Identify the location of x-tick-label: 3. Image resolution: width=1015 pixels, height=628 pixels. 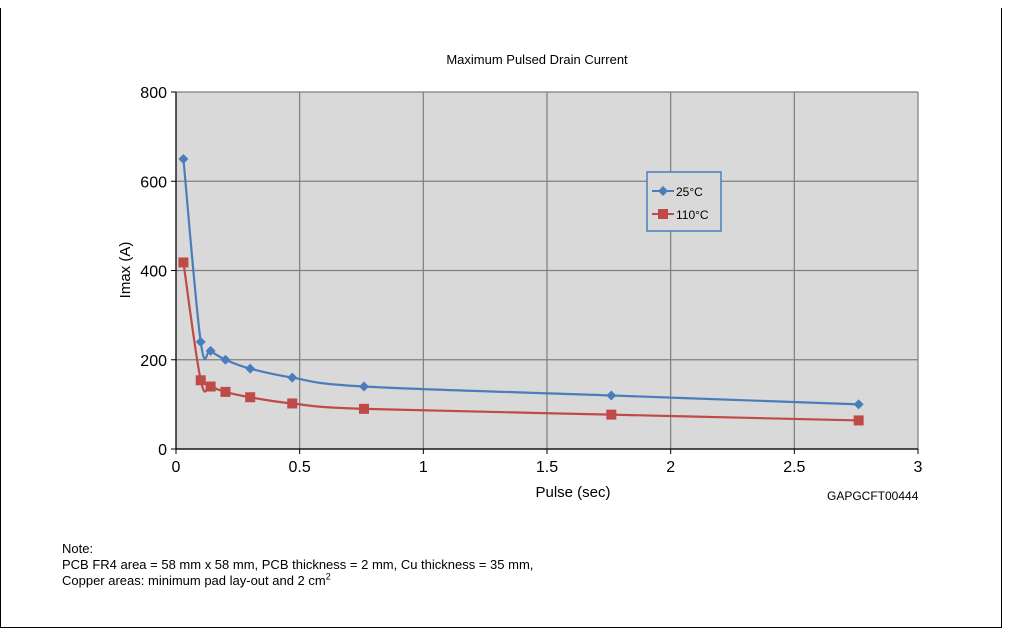
(918, 467).